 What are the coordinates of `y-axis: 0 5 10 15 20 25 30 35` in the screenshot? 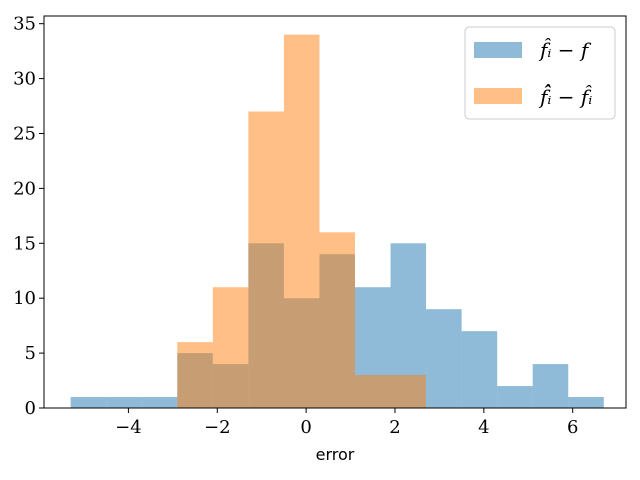 It's located at (28, 216).